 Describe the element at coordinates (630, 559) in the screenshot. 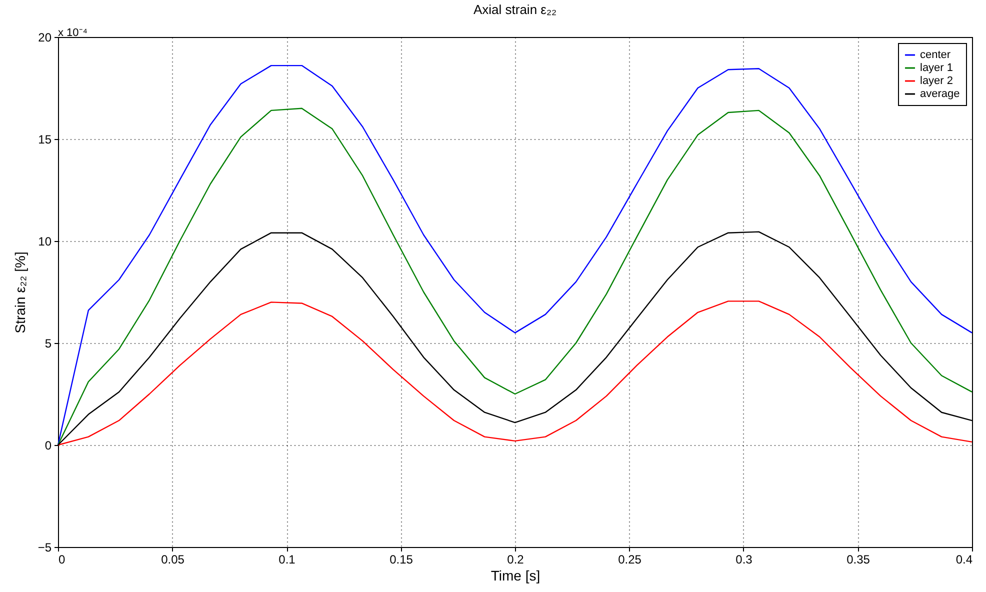

I see `x-tick-label: 0.25` at that location.